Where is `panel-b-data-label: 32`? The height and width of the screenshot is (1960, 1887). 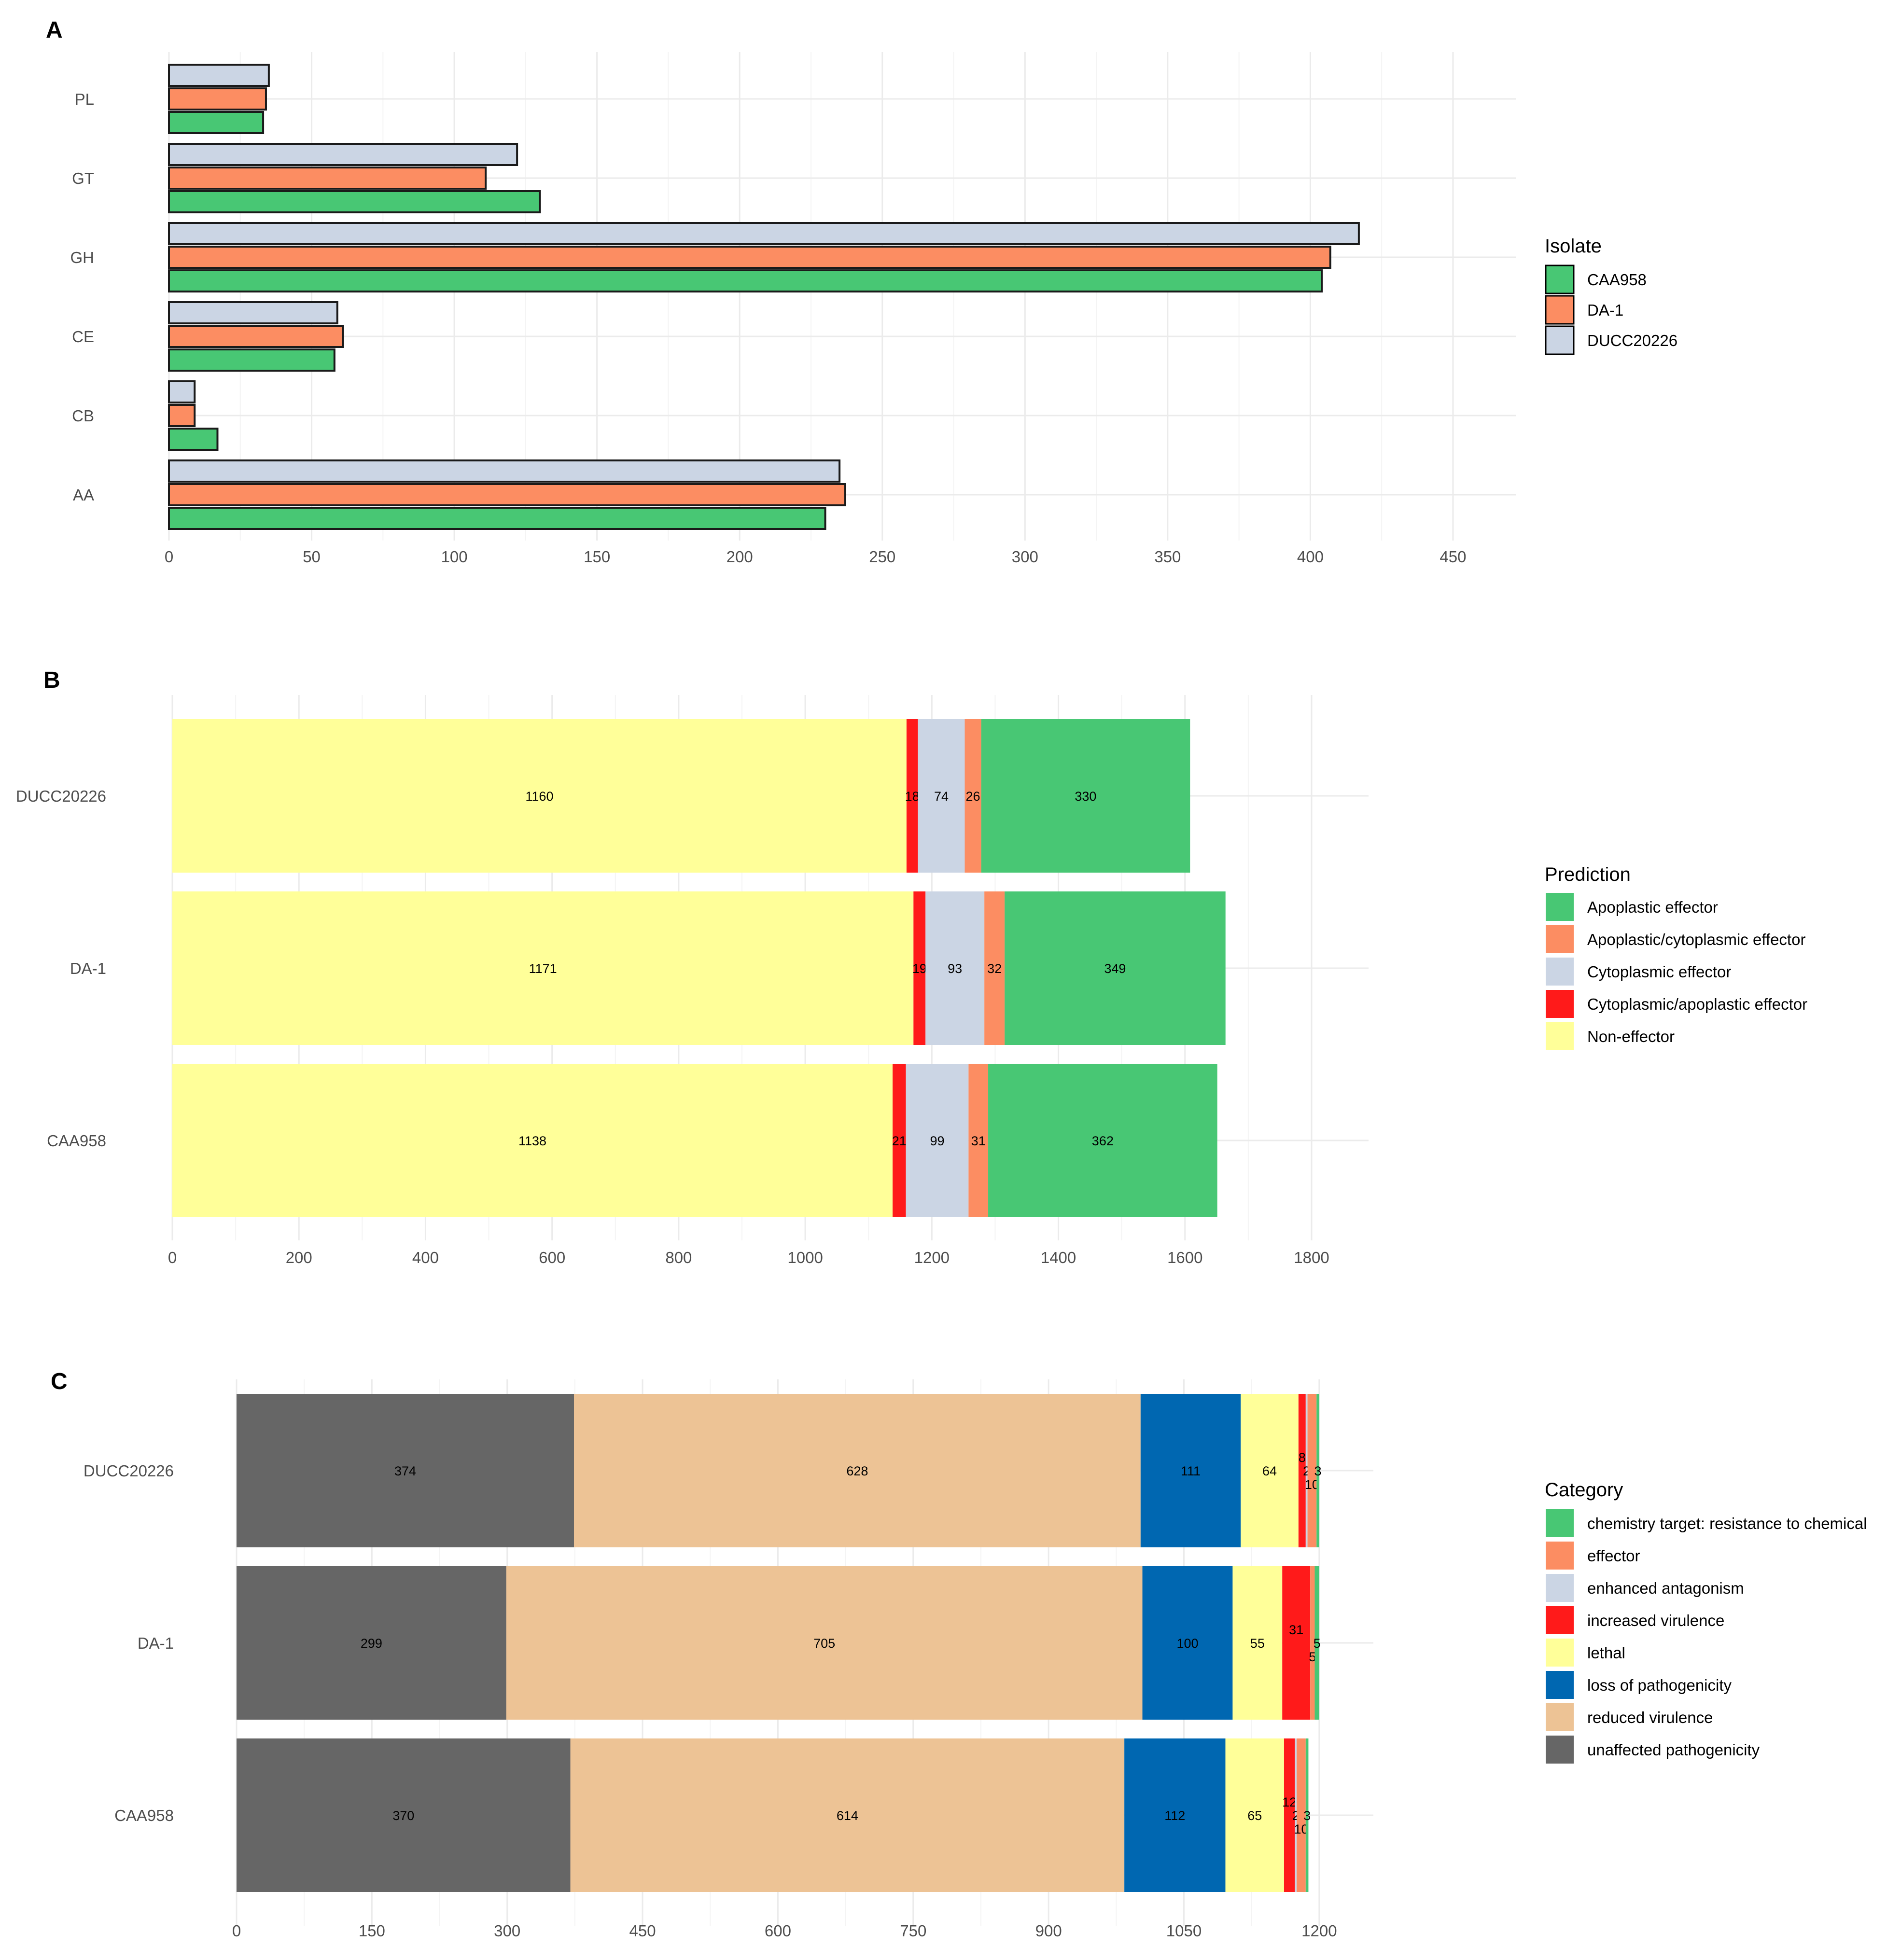
panel-b-data-label: 32 is located at coordinates (994, 968).